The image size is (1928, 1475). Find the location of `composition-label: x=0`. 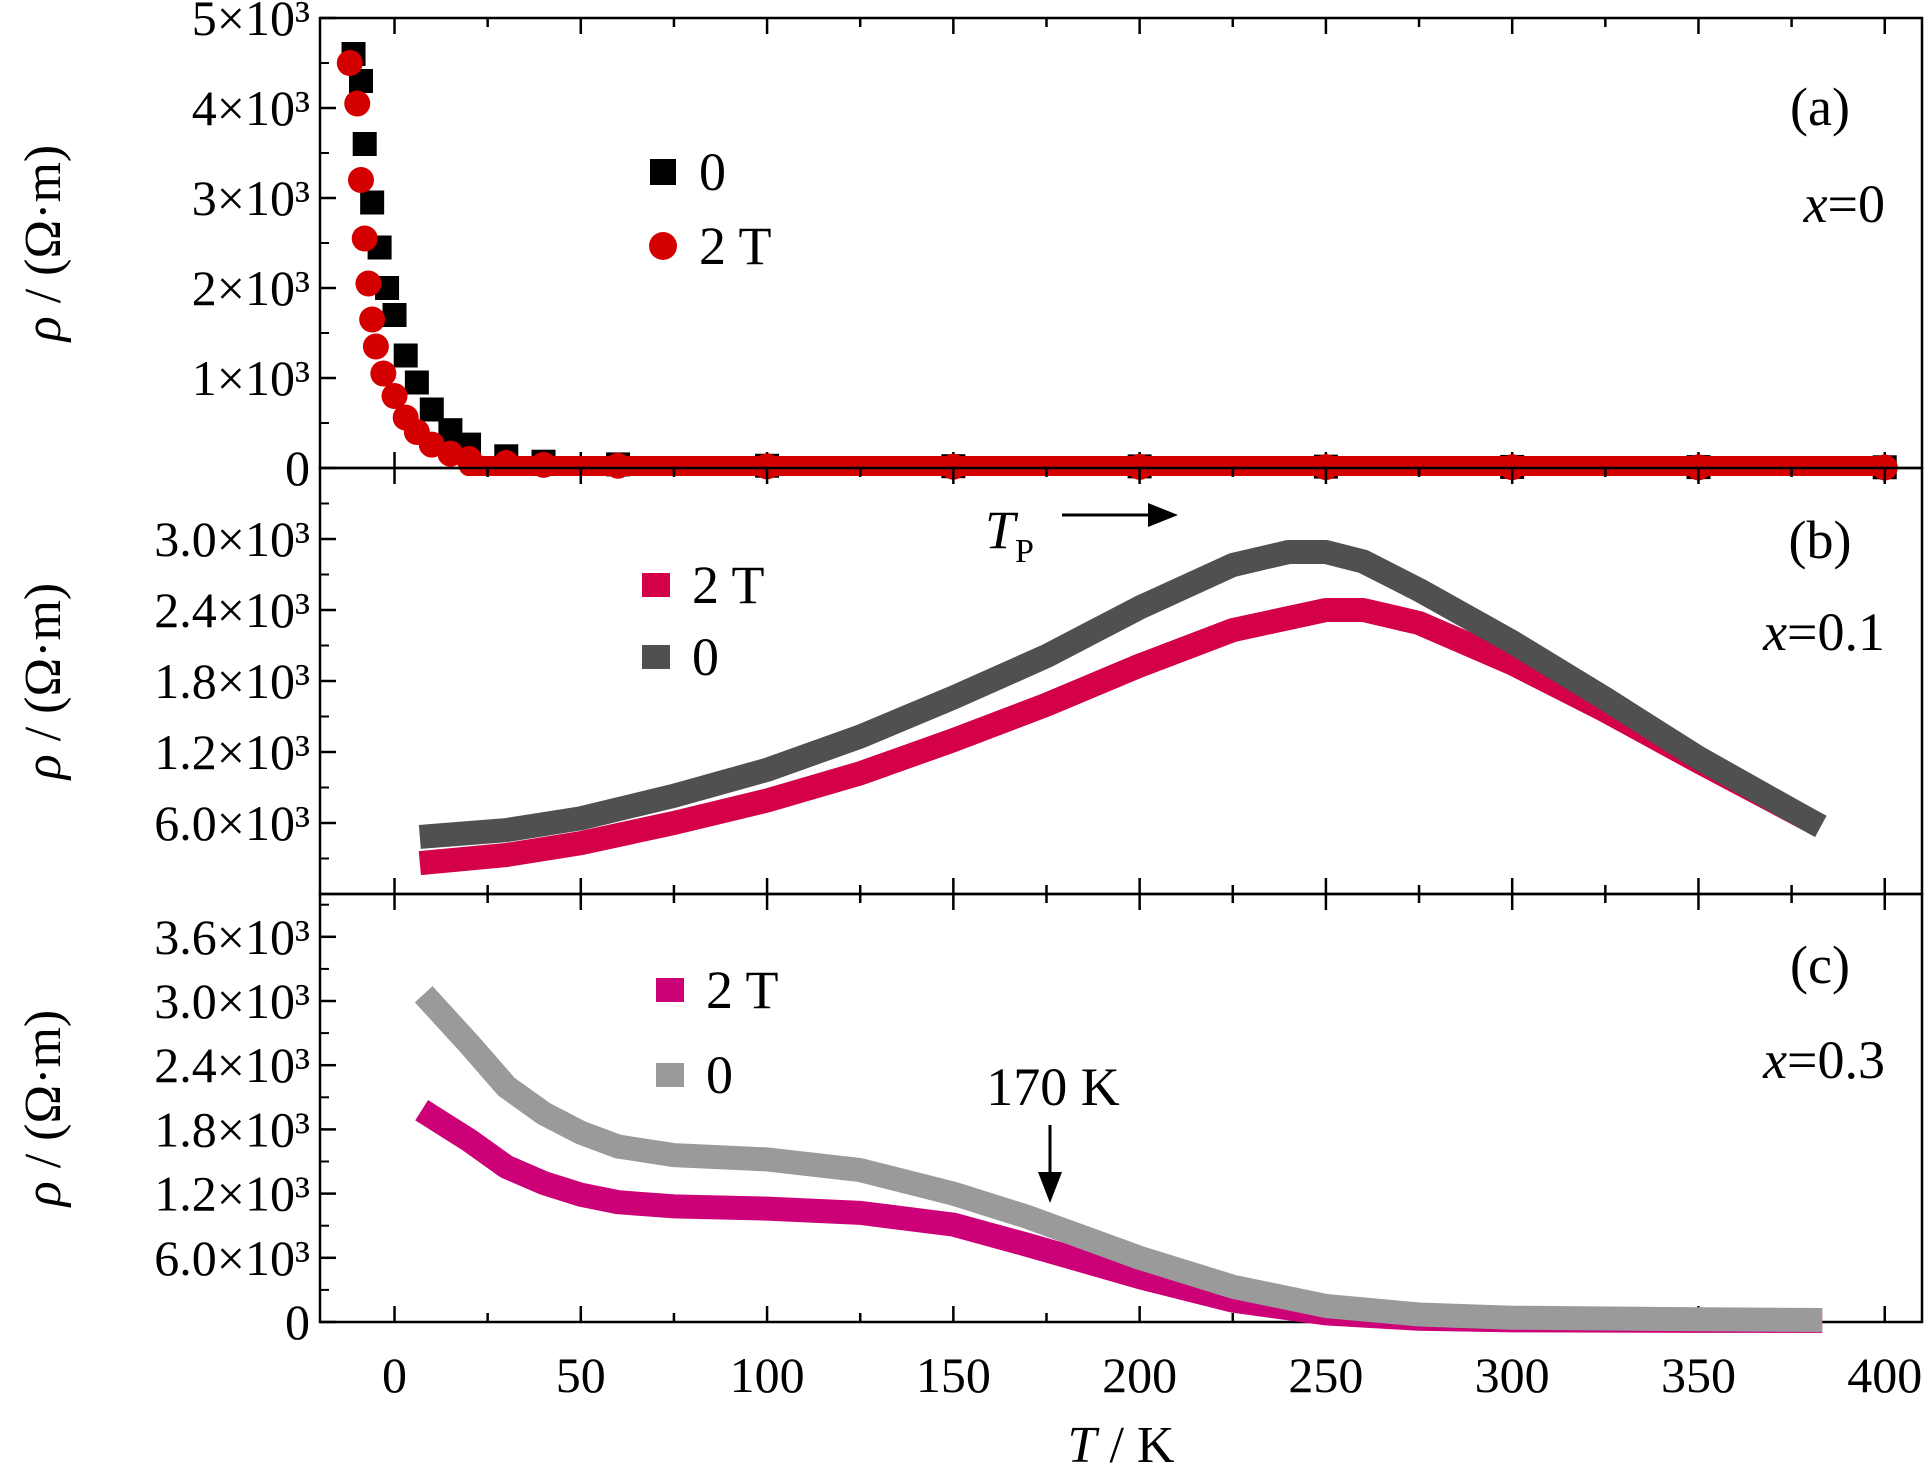

composition-label: x=0 is located at coordinates (1844, 204).